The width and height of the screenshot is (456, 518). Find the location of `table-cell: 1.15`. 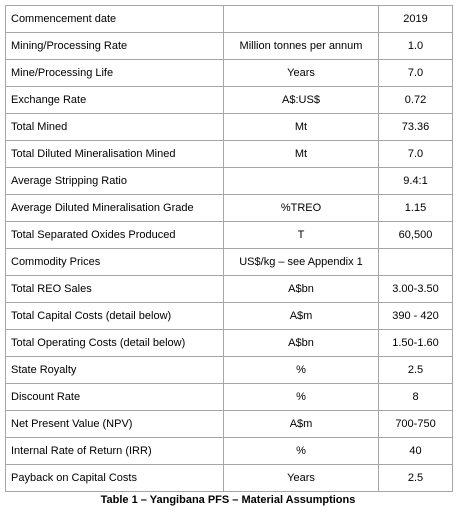

table-cell: 1.15 is located at coordinates (415, 208).